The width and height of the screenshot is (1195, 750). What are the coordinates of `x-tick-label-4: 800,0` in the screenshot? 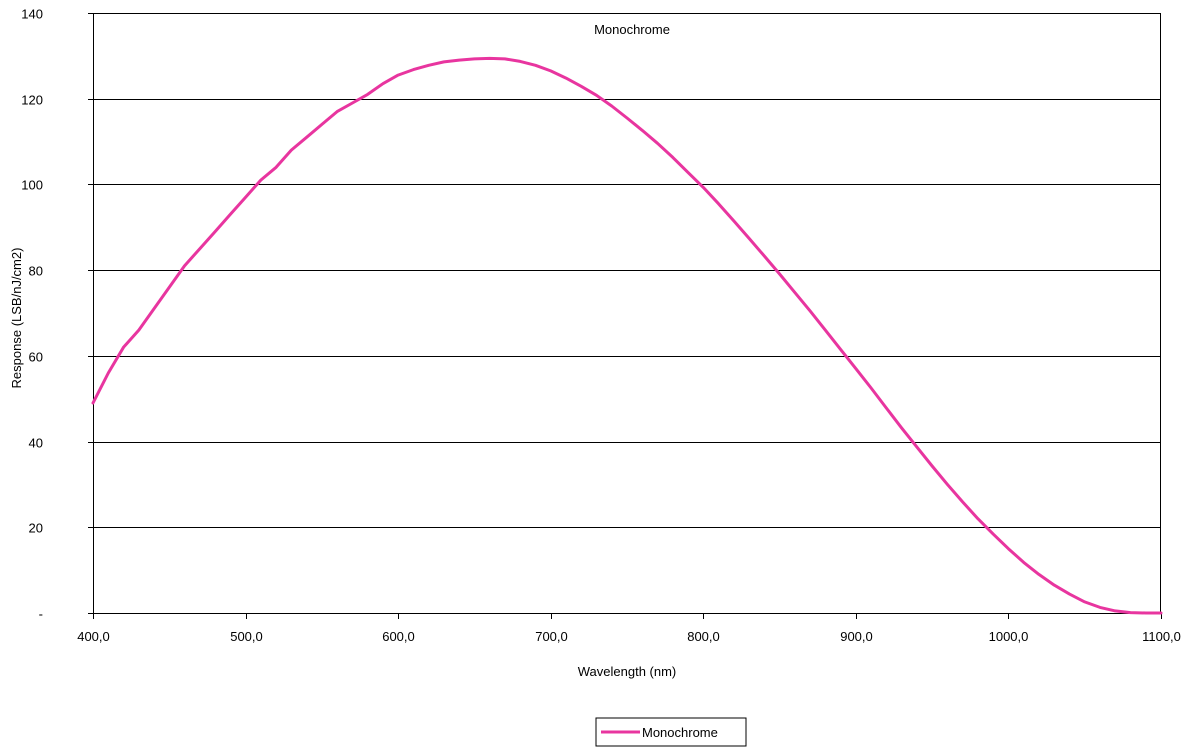 It's located at (703, 636).